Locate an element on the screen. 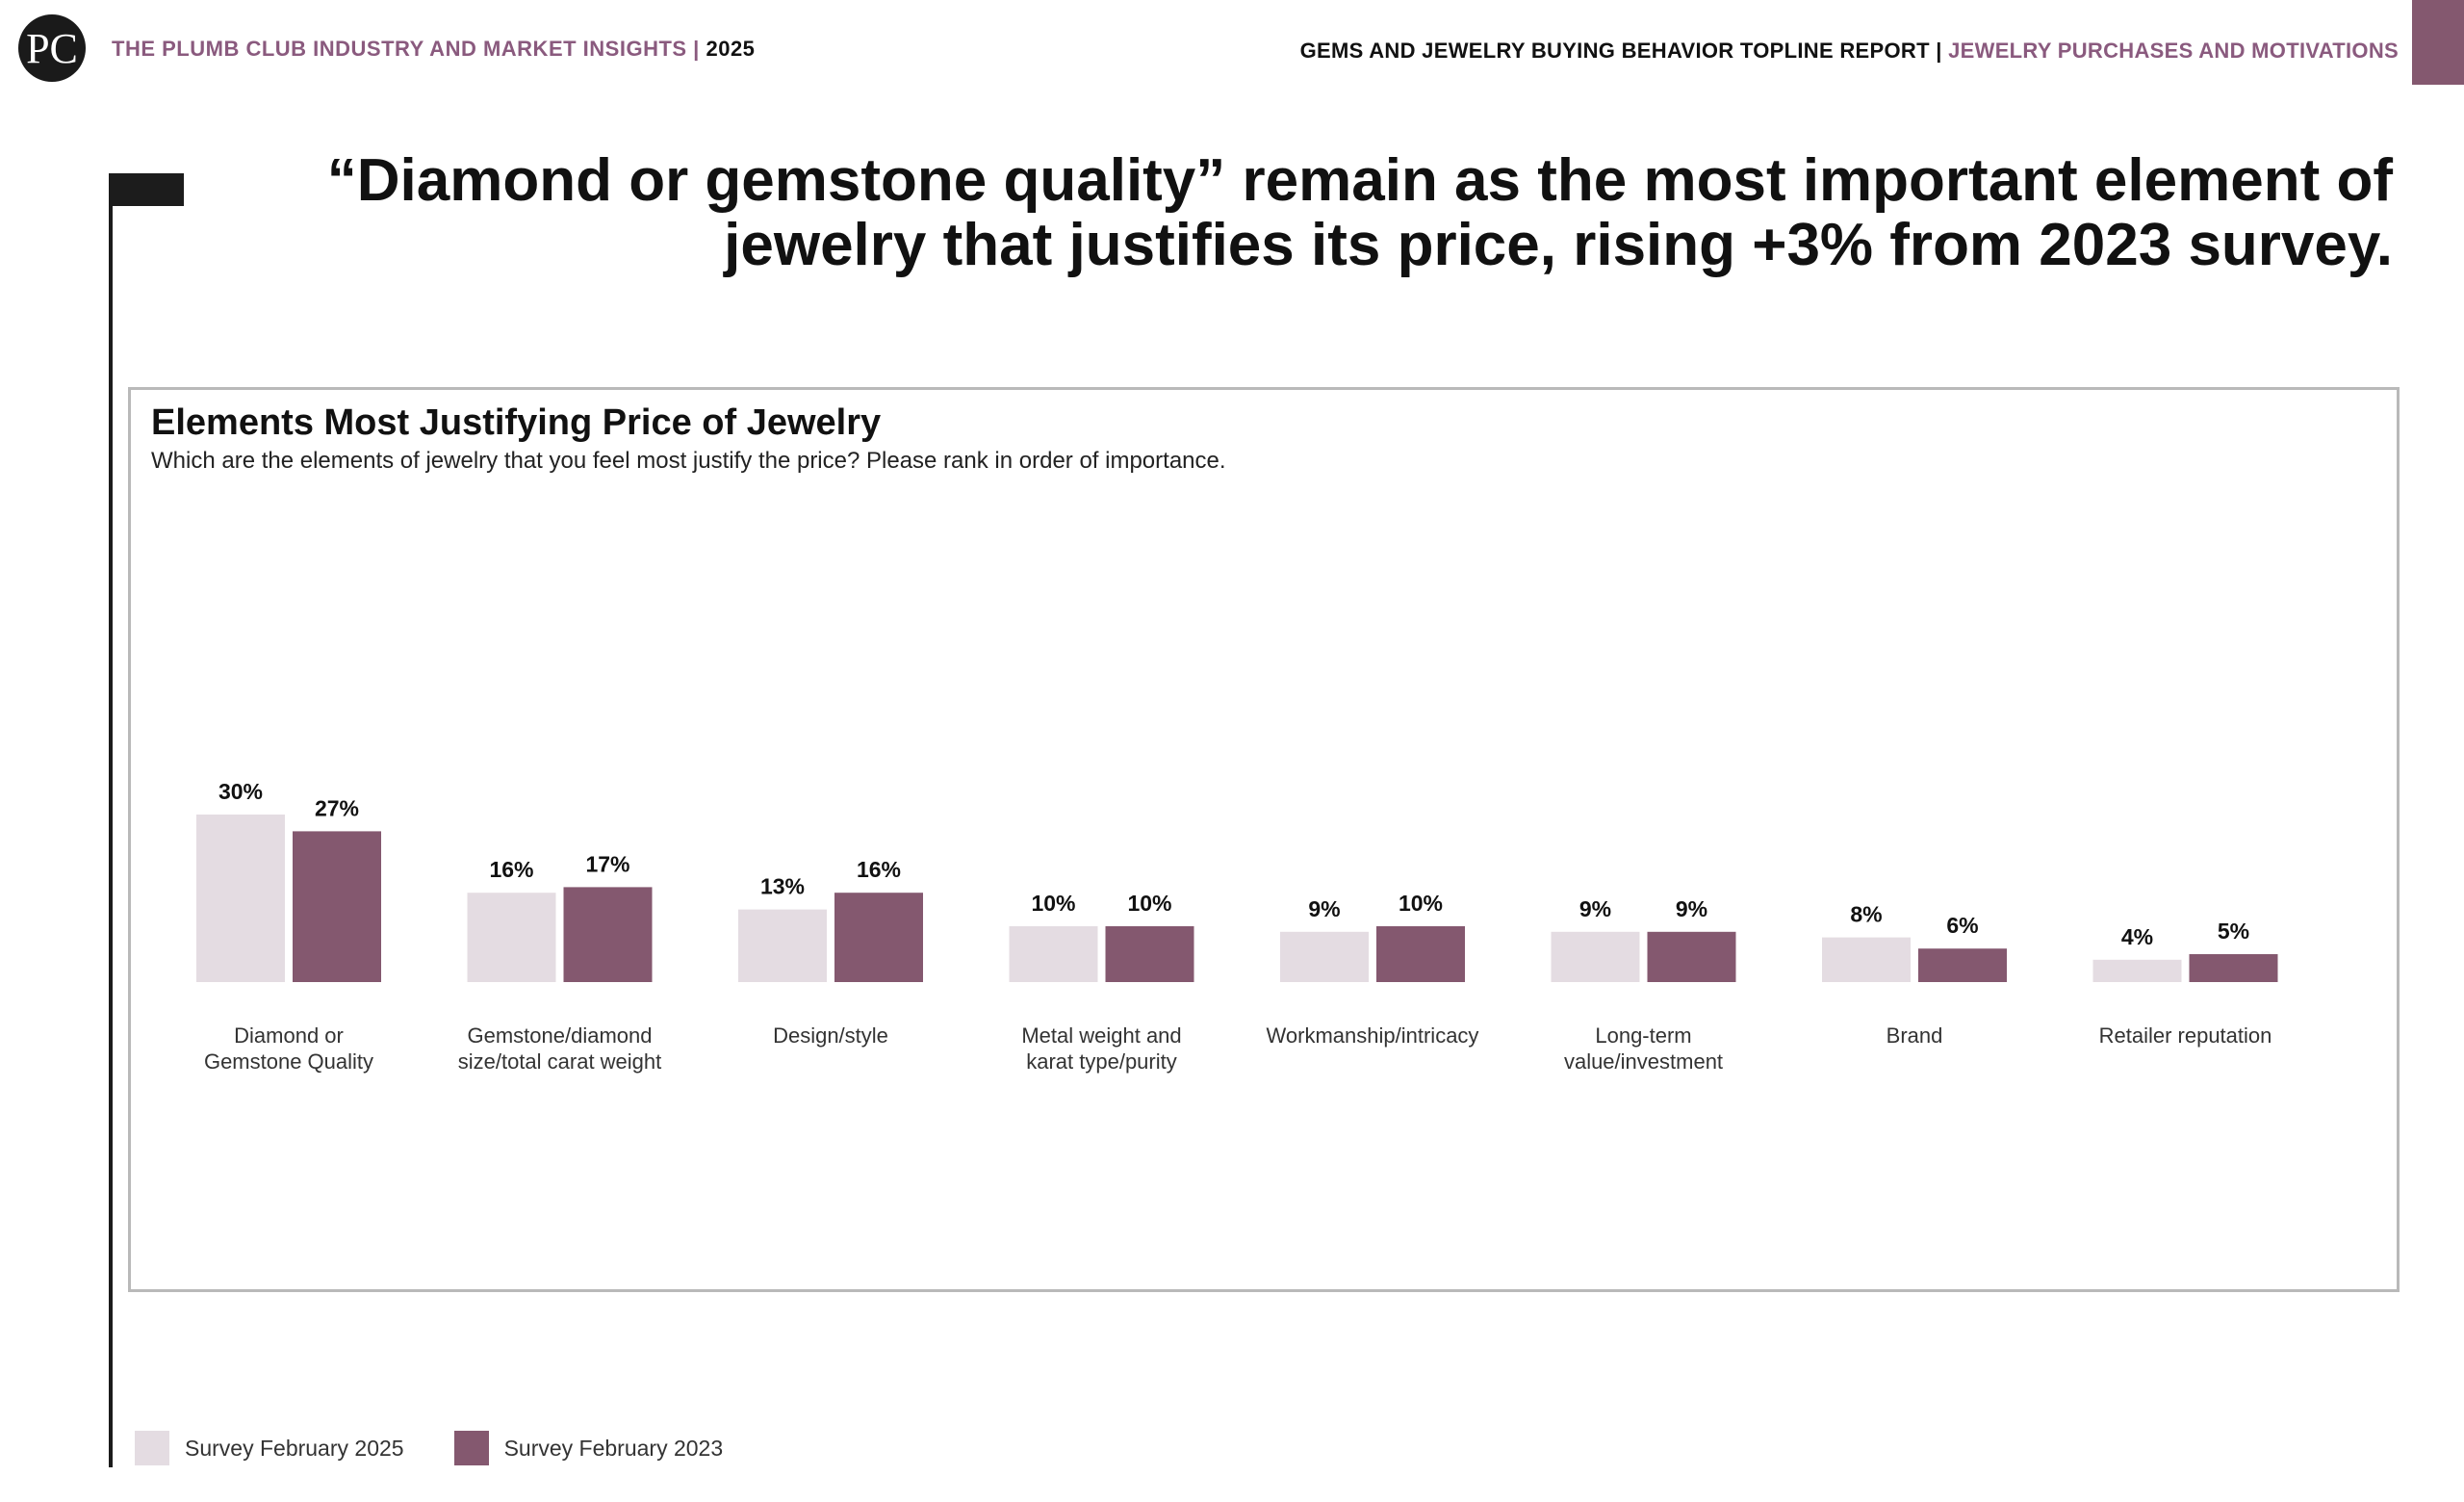 The height and width of the screenshot is (1502, 2464). data-label-2025-1: 16% is located at coordinates (511, 869).